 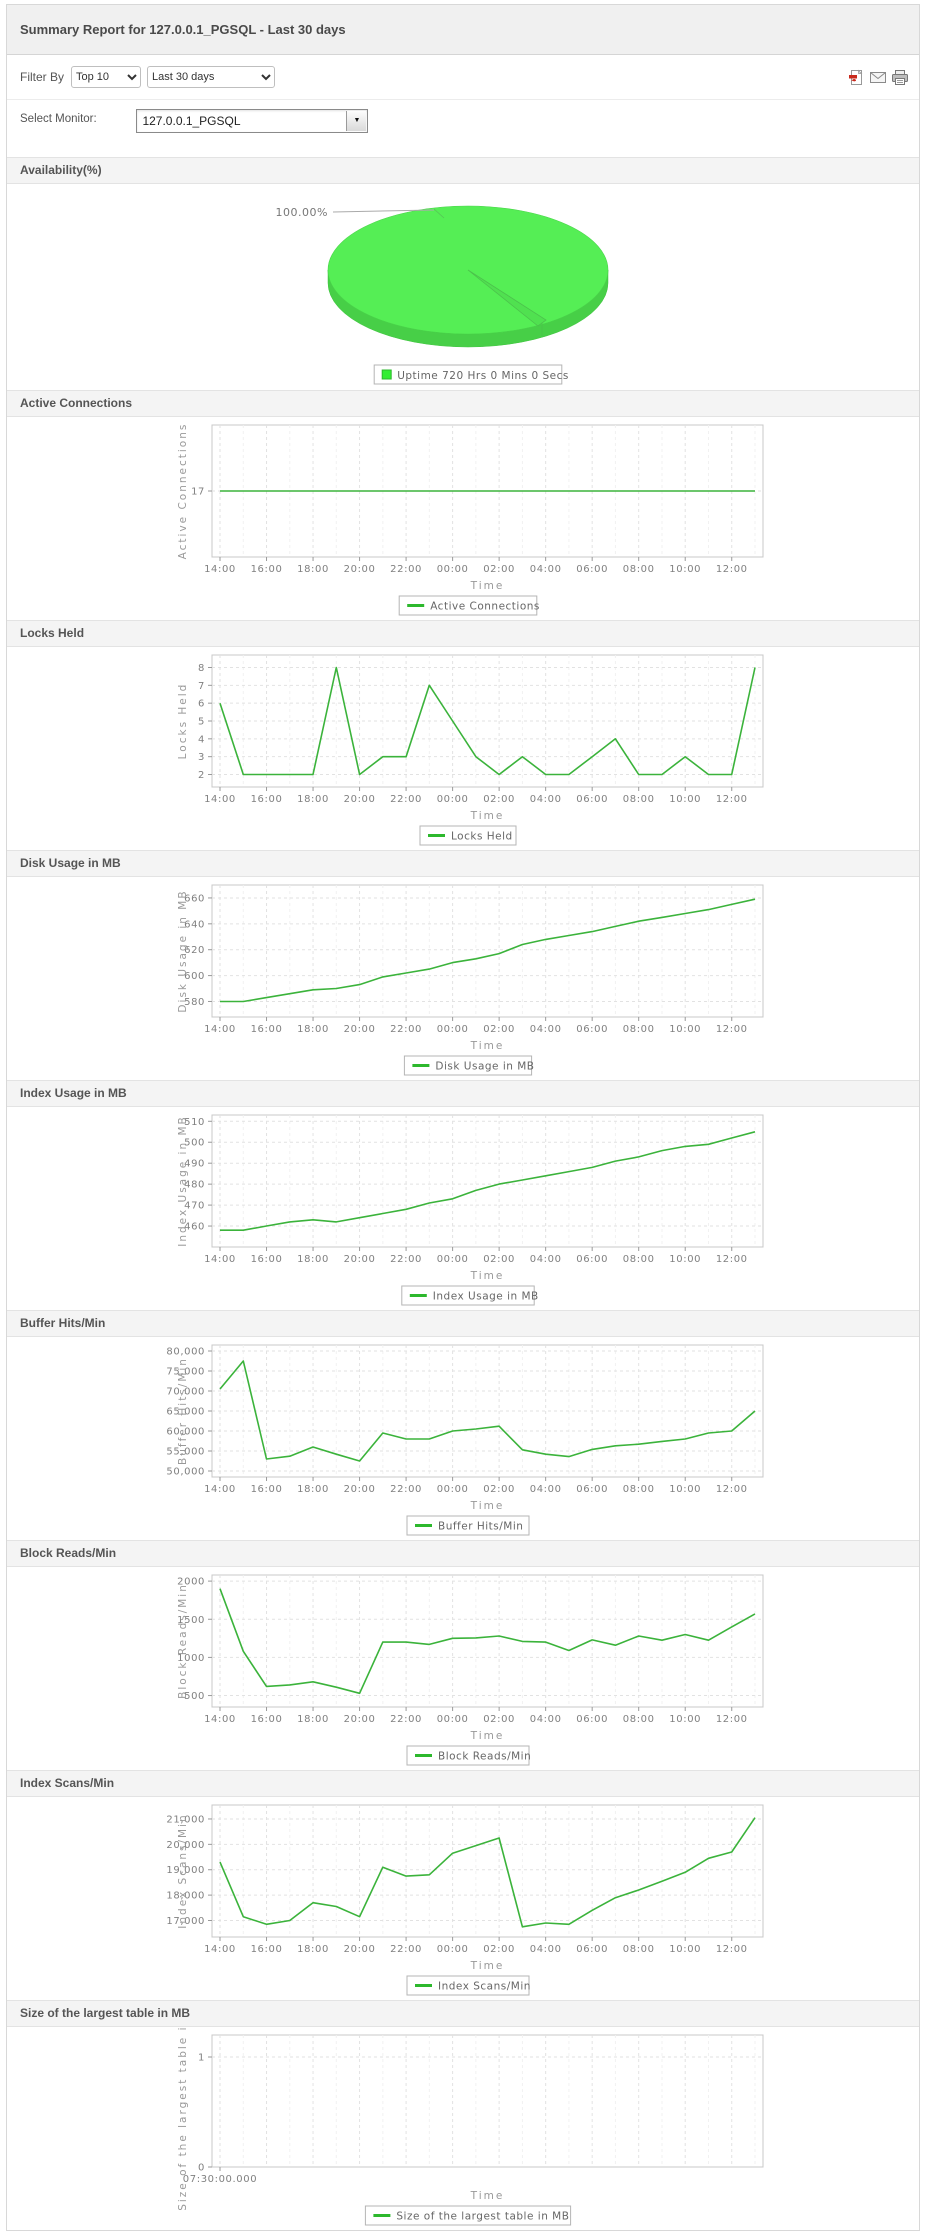 What do you see at coordinates (356, 121) in the screenshot?
I see `combo-dropdown-button: ▼` at bounding box center [356, 121].